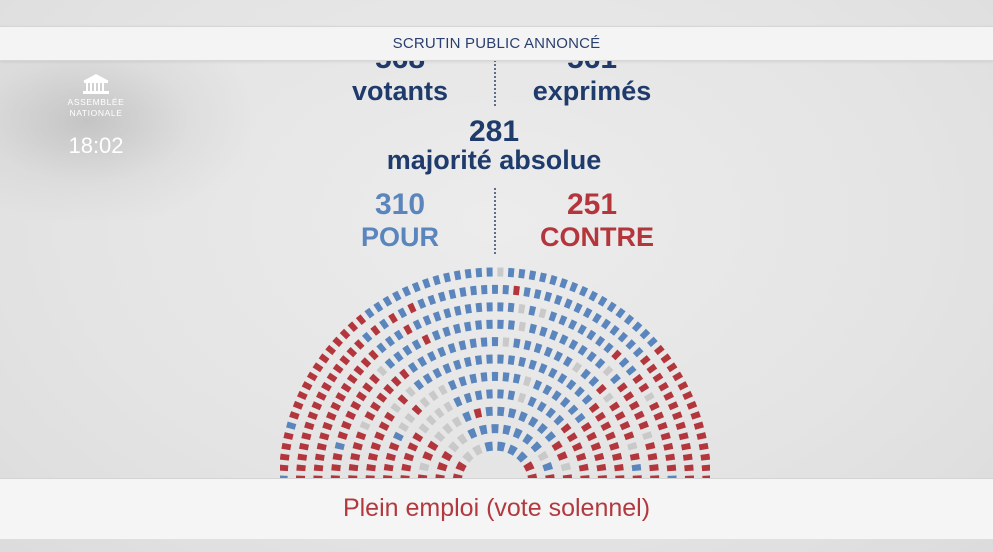 The width and height of the screenshot is (993, 552). Describe the element at coordinates (125, 130) in the screenshot. I see `logo-glow` at that location.